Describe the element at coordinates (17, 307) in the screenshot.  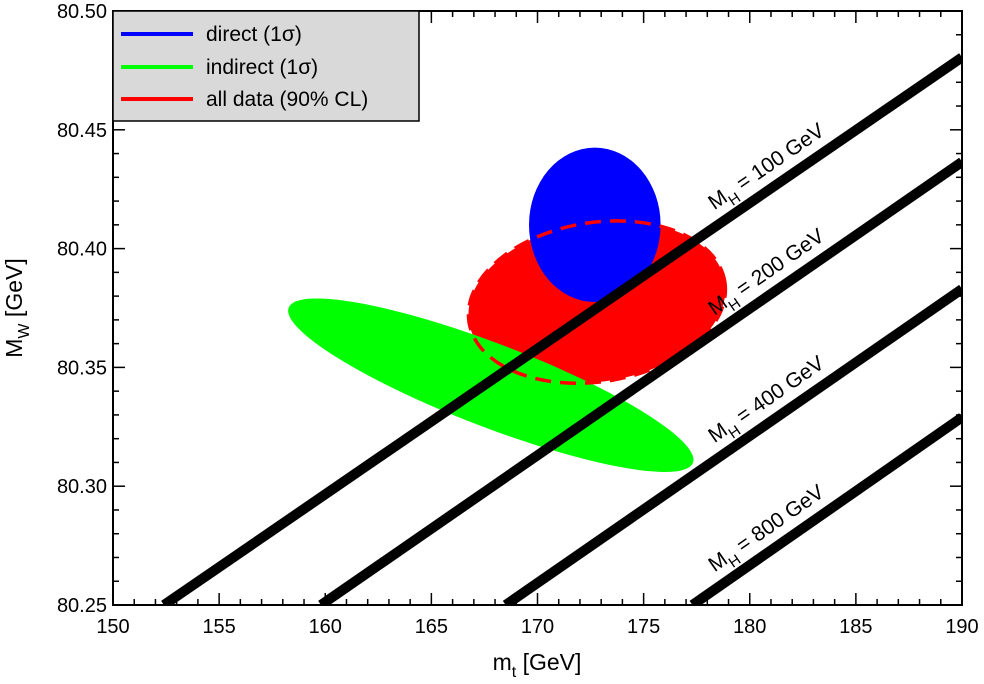
I see `y-axis-title: MW [GeV]` at that location.